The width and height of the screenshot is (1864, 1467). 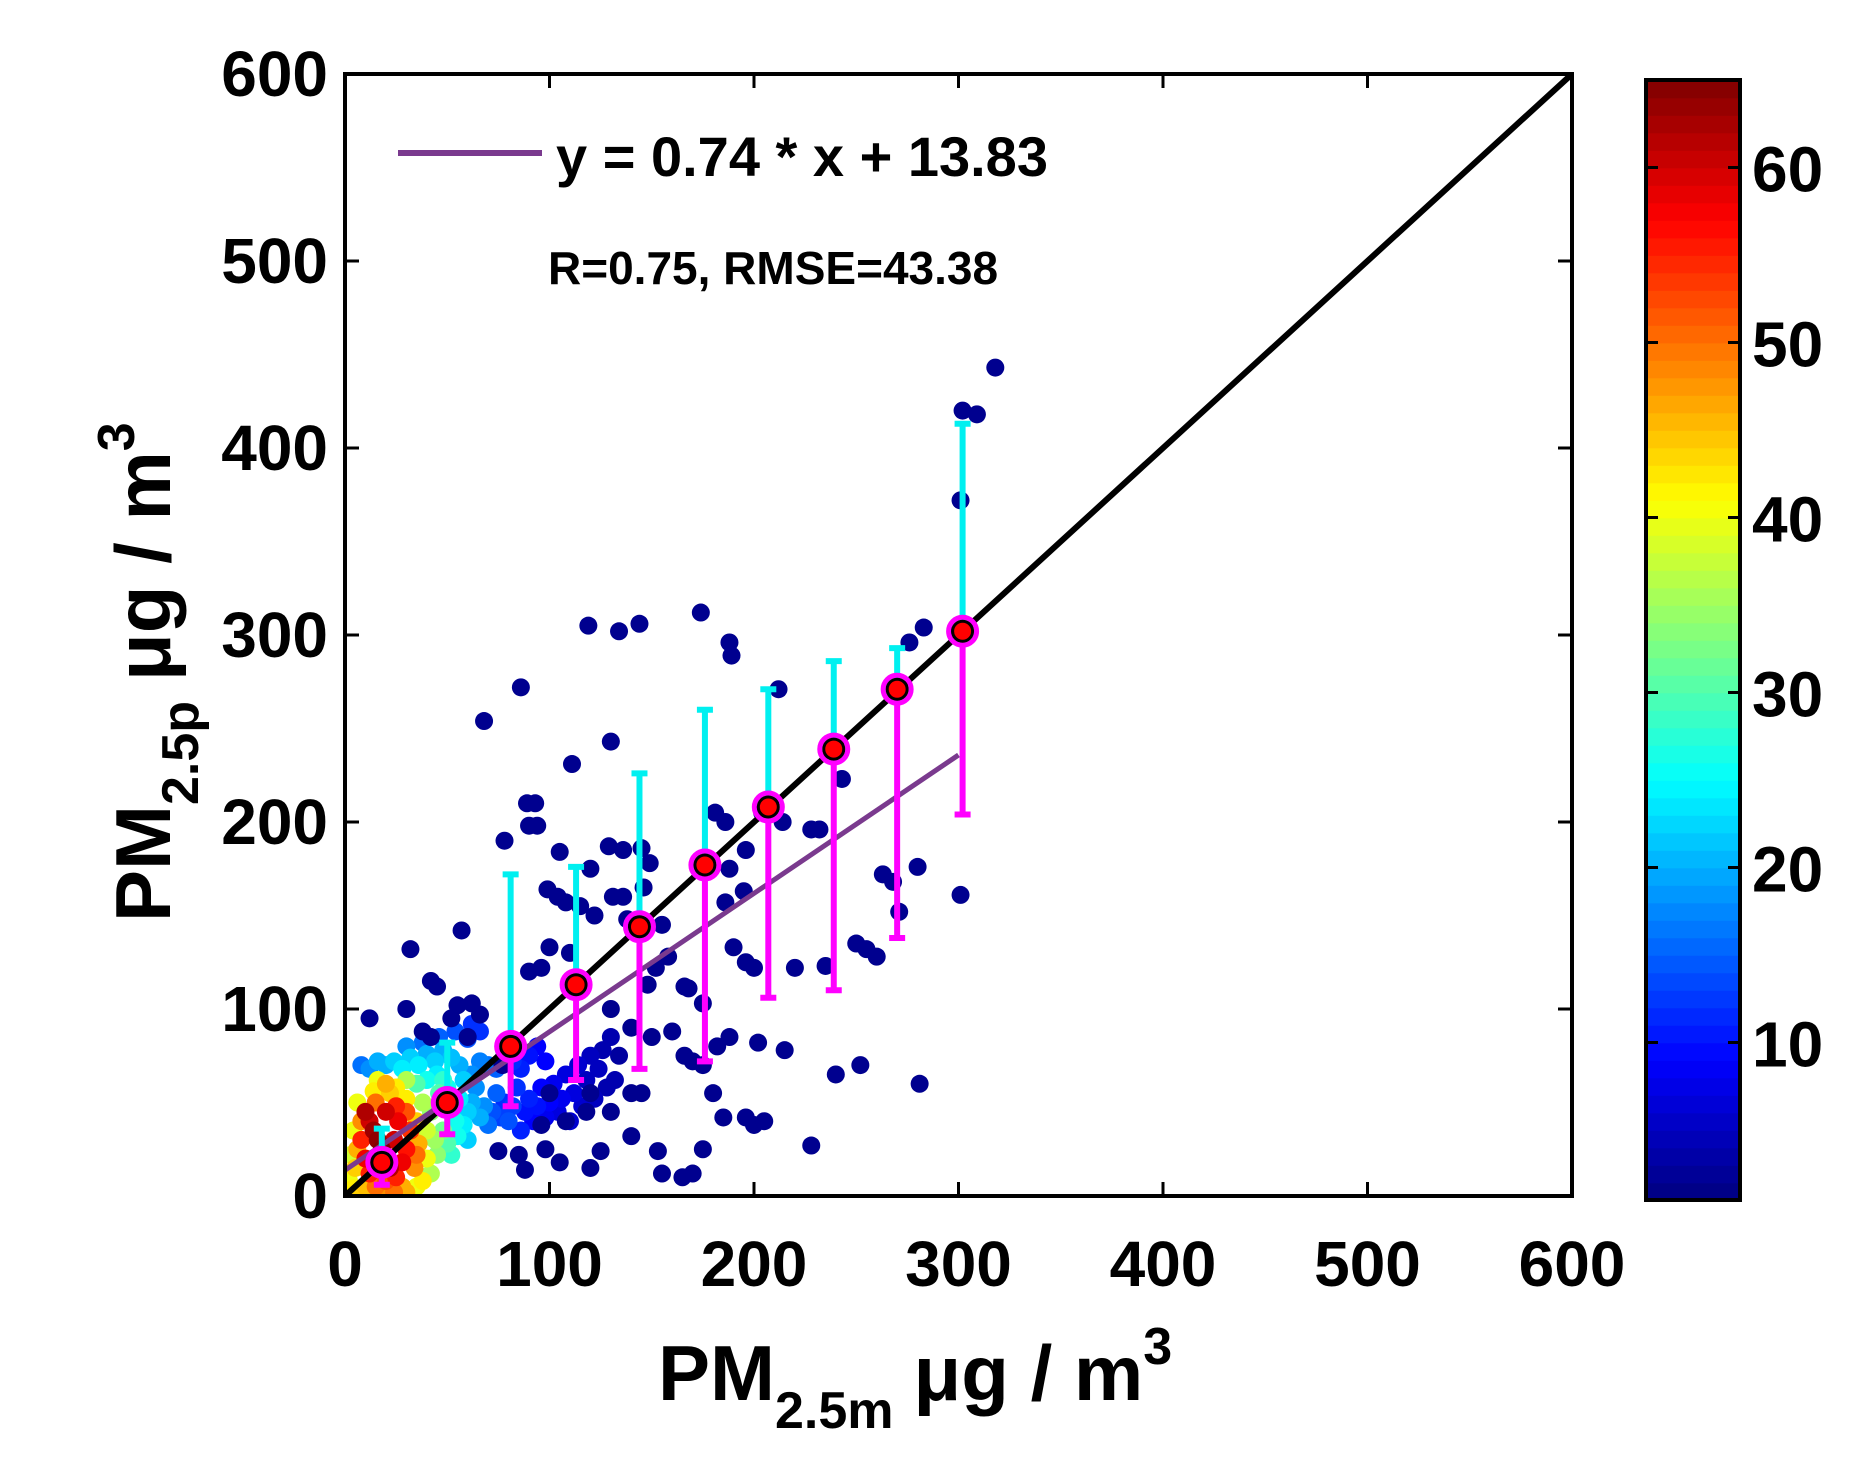 I want to click on x-tick-label: 200, so click(x=754, y=1264).